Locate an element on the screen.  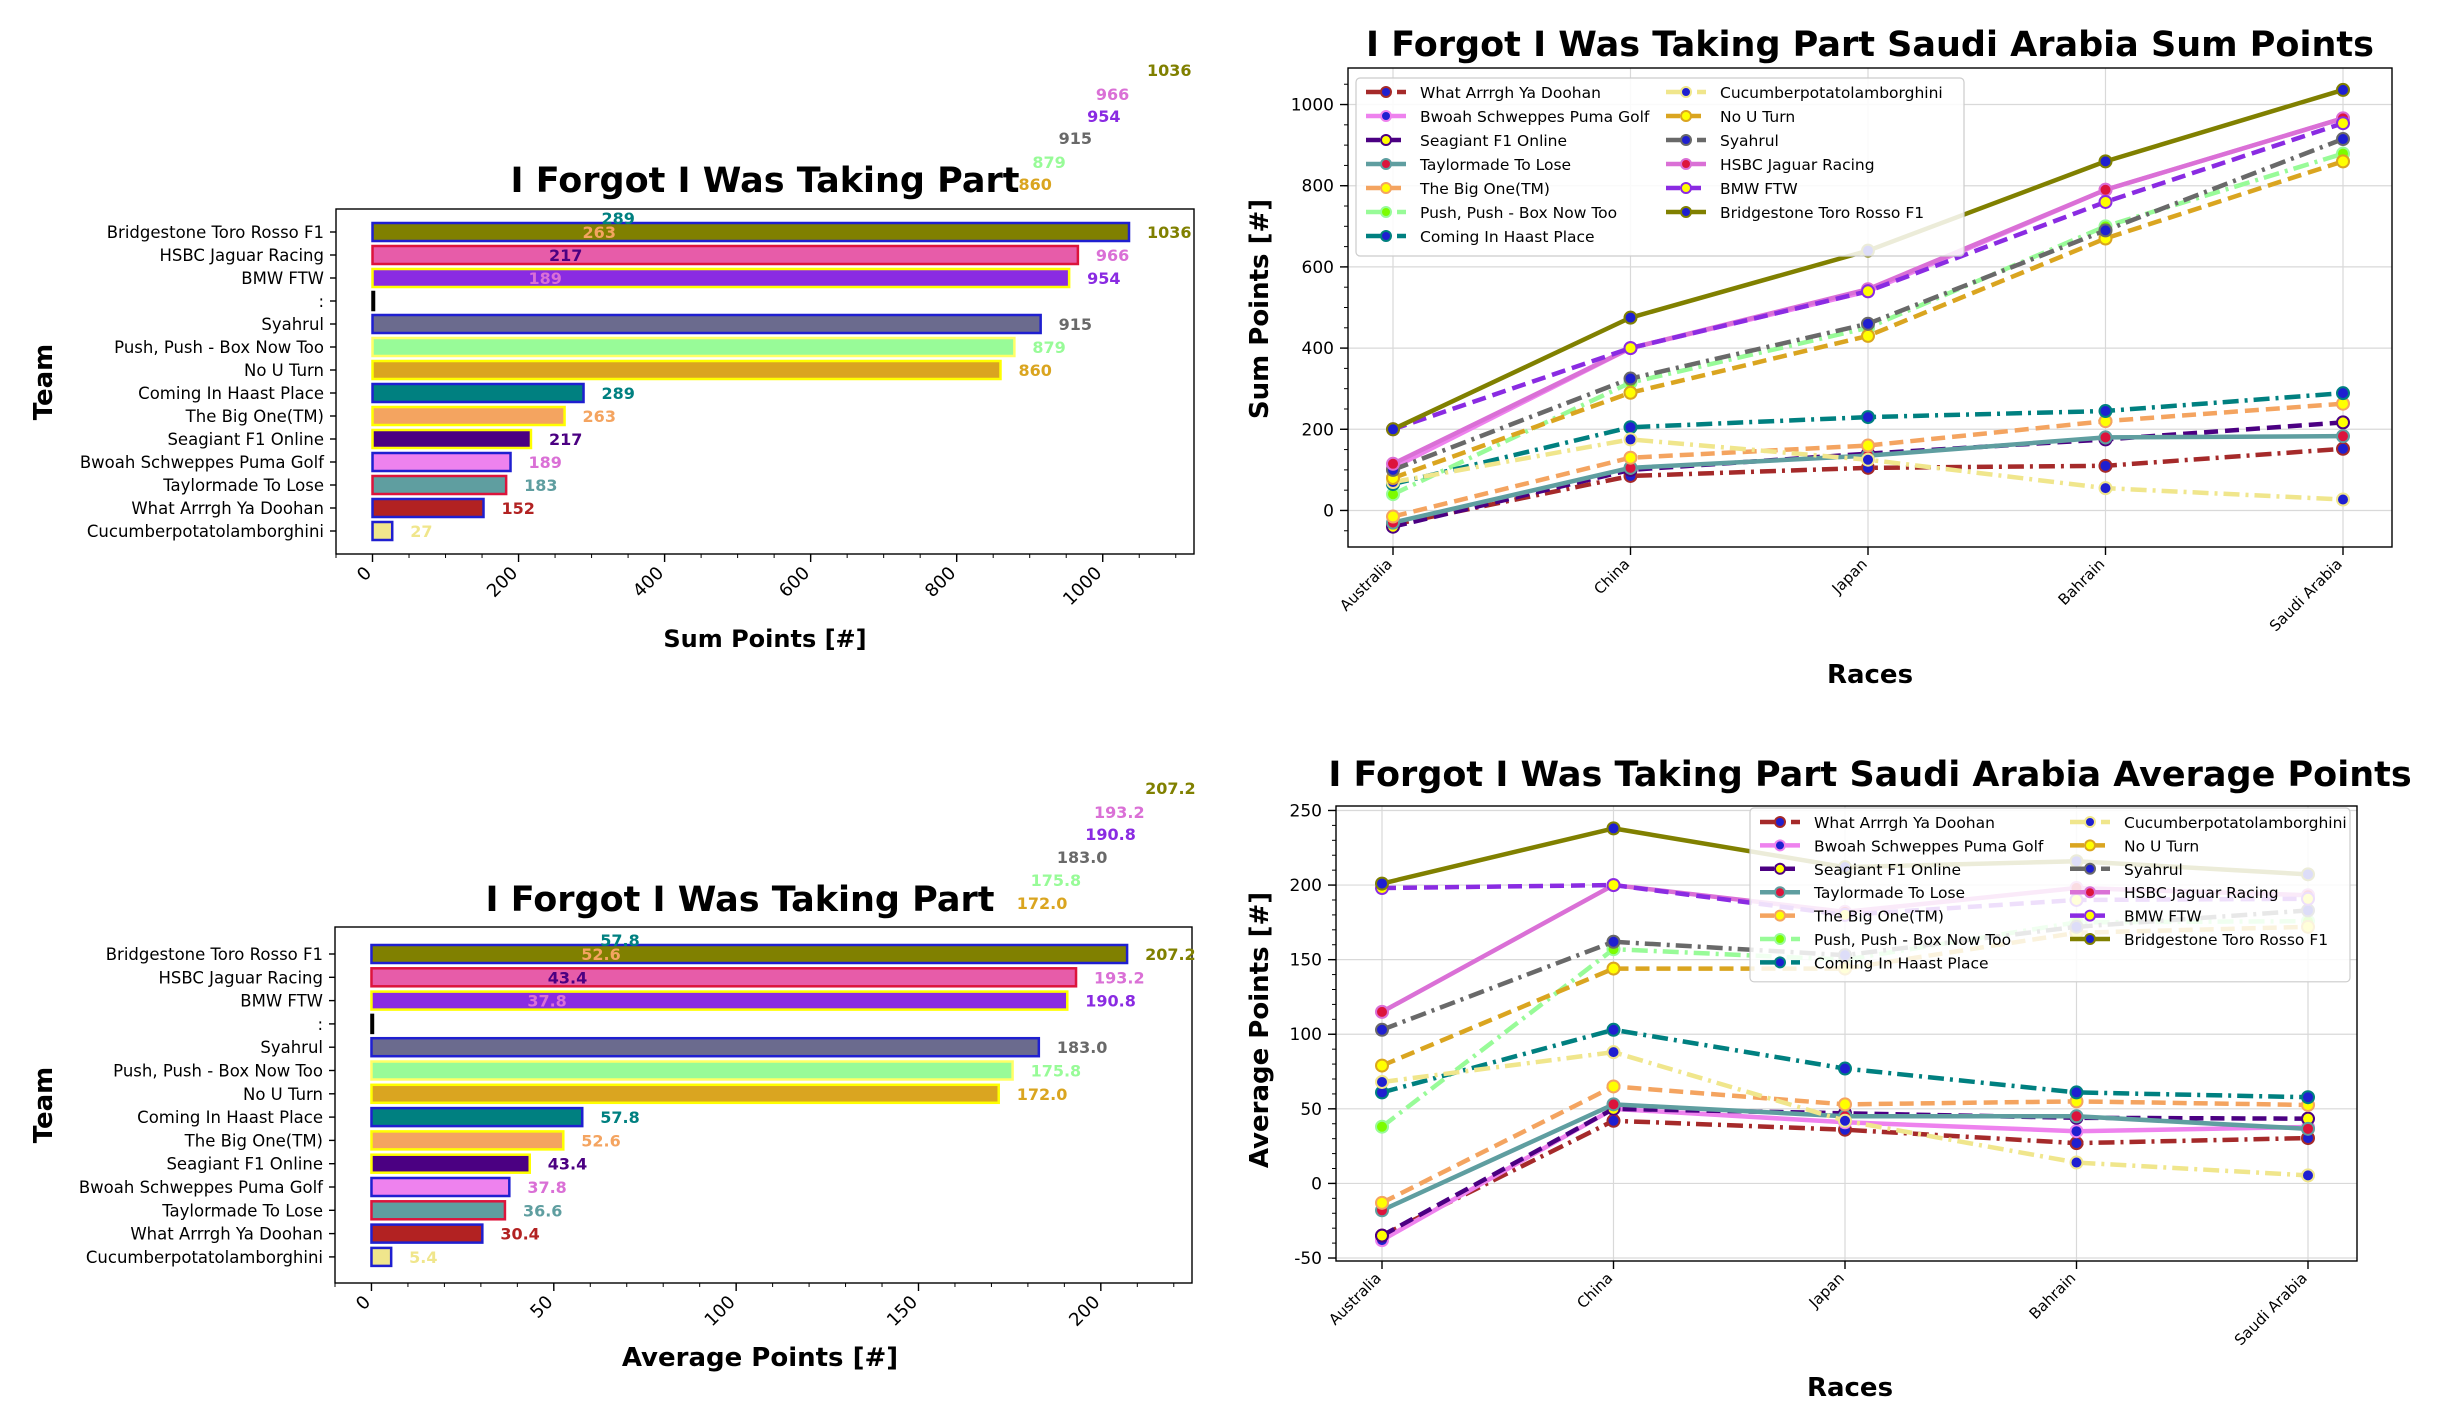
bar-value-label: 915 is located at coordinates (1075, 324).